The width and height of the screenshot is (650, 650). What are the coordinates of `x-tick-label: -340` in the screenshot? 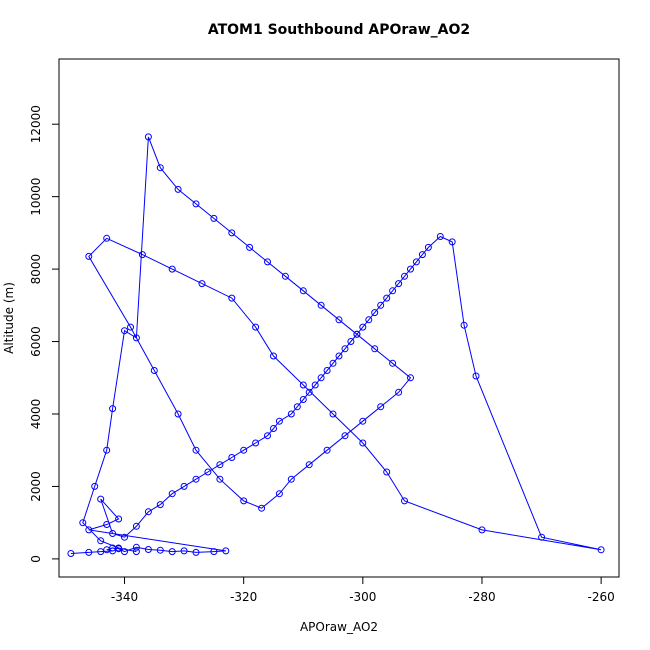 It's located at (124, 597).